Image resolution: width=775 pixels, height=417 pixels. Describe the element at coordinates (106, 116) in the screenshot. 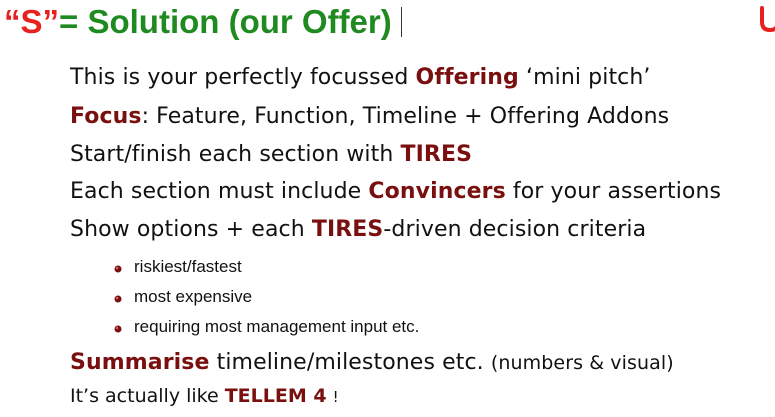

I see `line-focus-highlight: Focus` at that location.